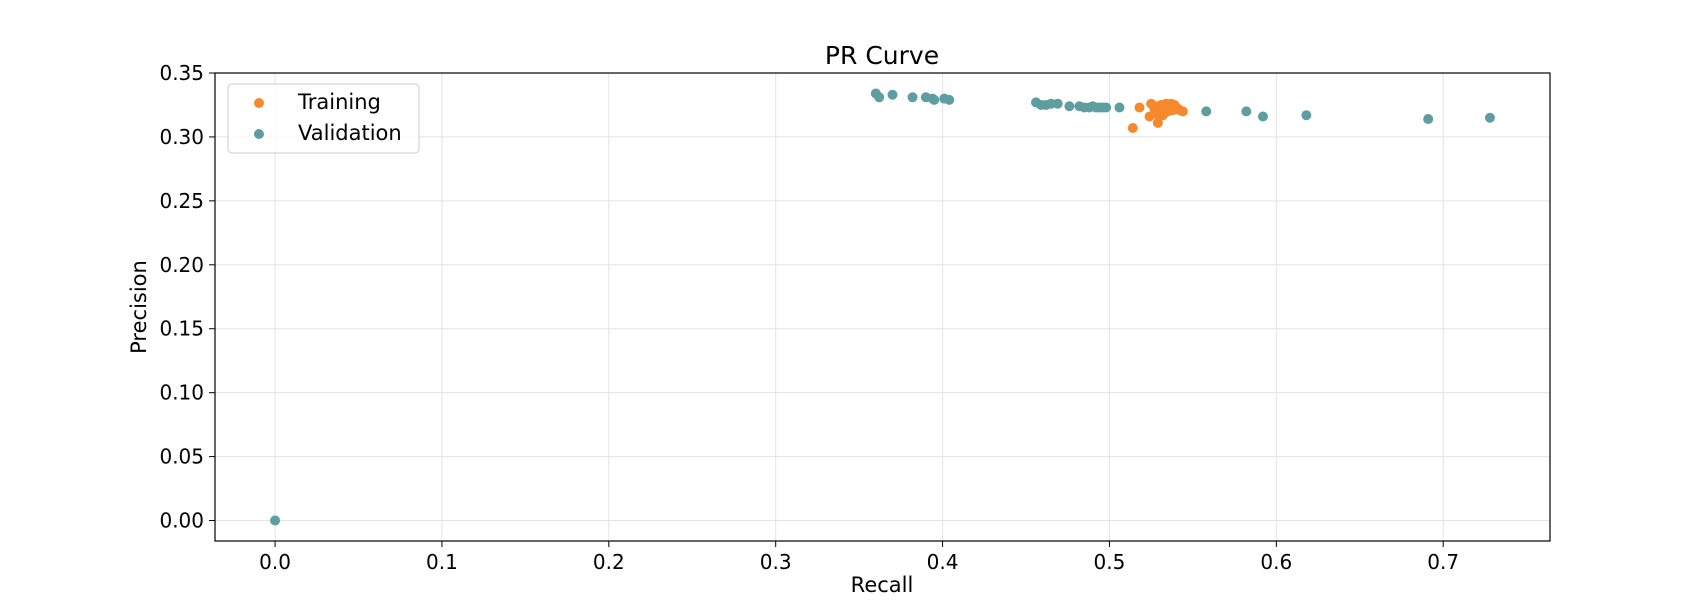 This screenshot has height=600, width=1700. Describe the element at coordinates (350, 133) in the screenshot. I see `legend-label-validation: Validation` at that location.